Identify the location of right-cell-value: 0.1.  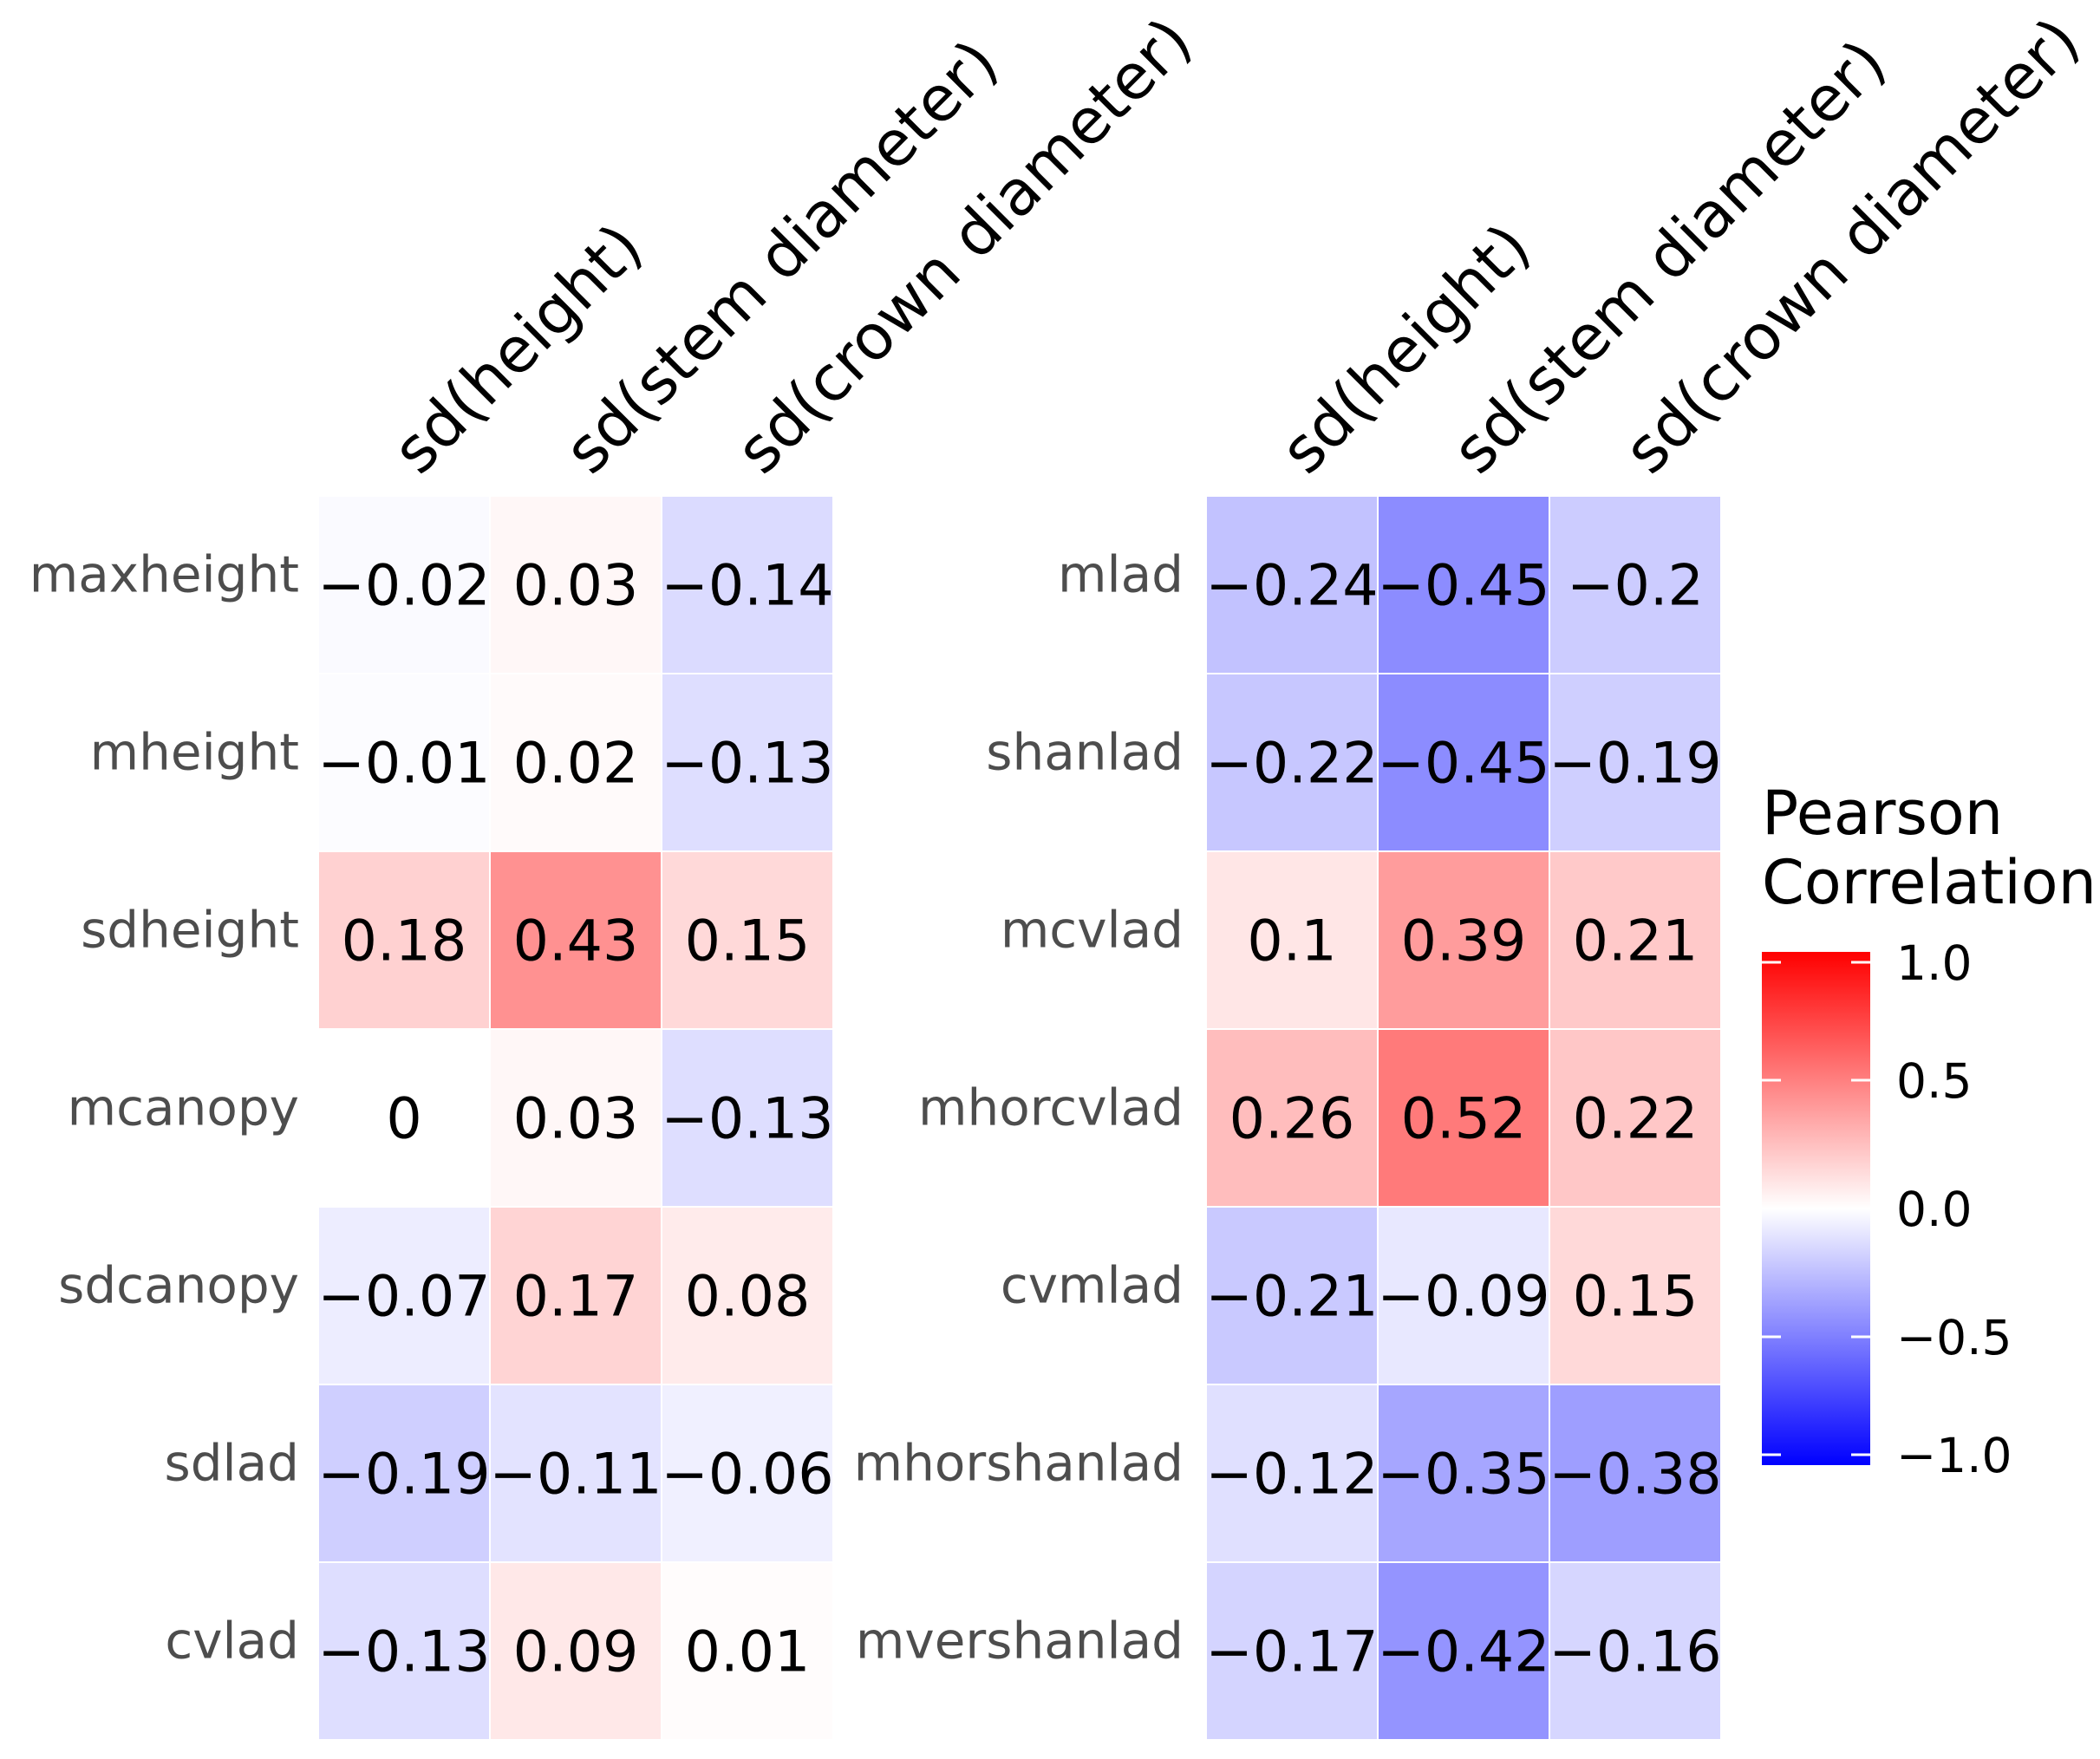
(1291, 941).